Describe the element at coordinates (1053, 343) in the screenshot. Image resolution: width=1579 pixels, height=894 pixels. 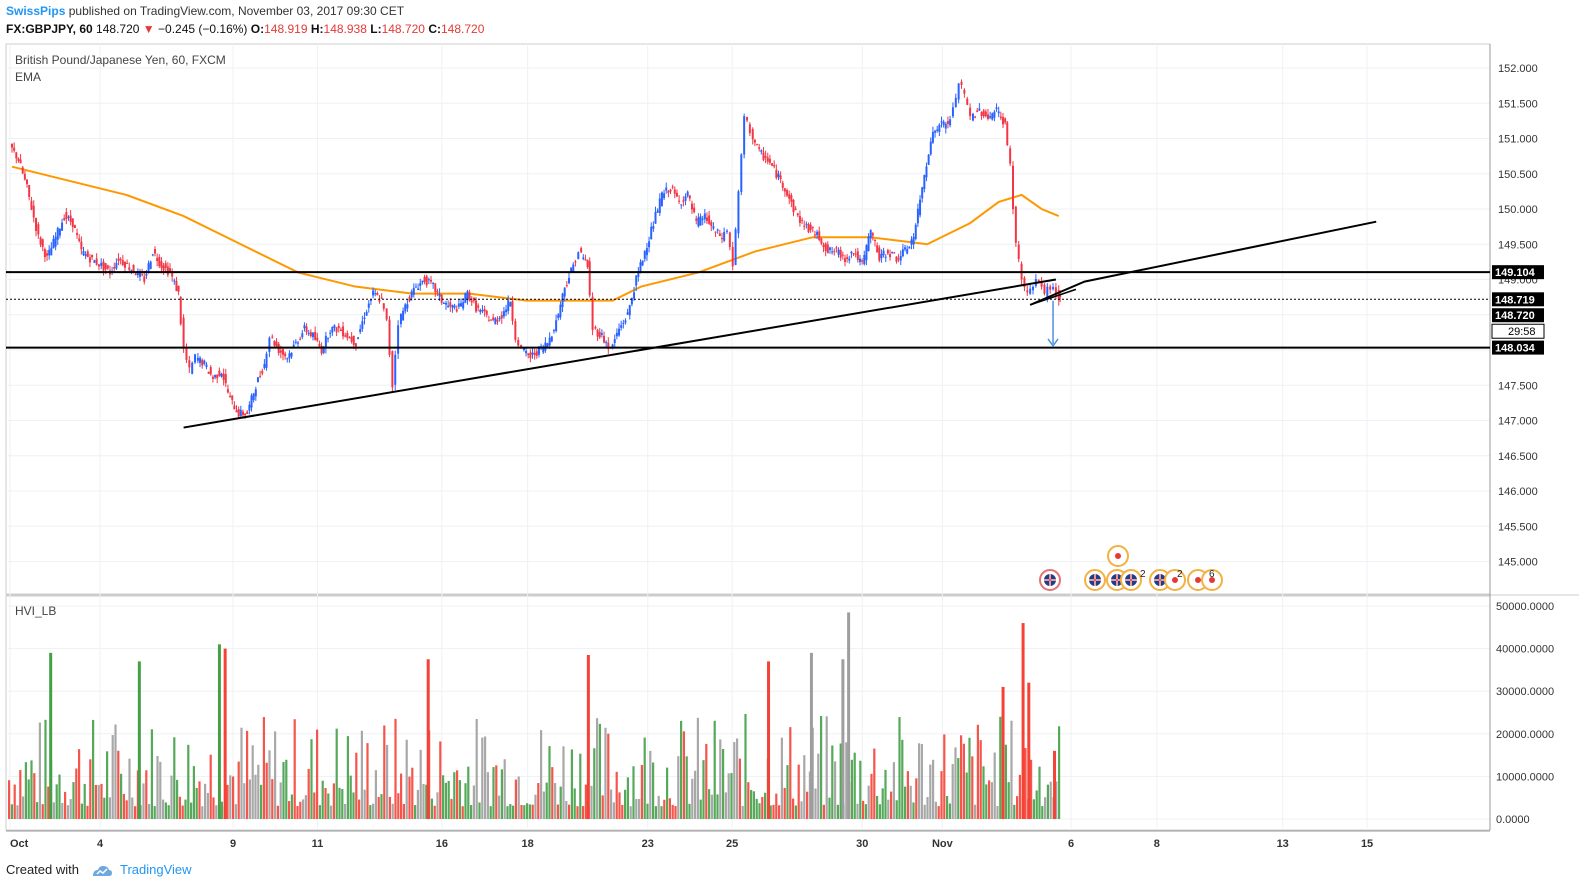
I see `projection-arrowhead` at that location.